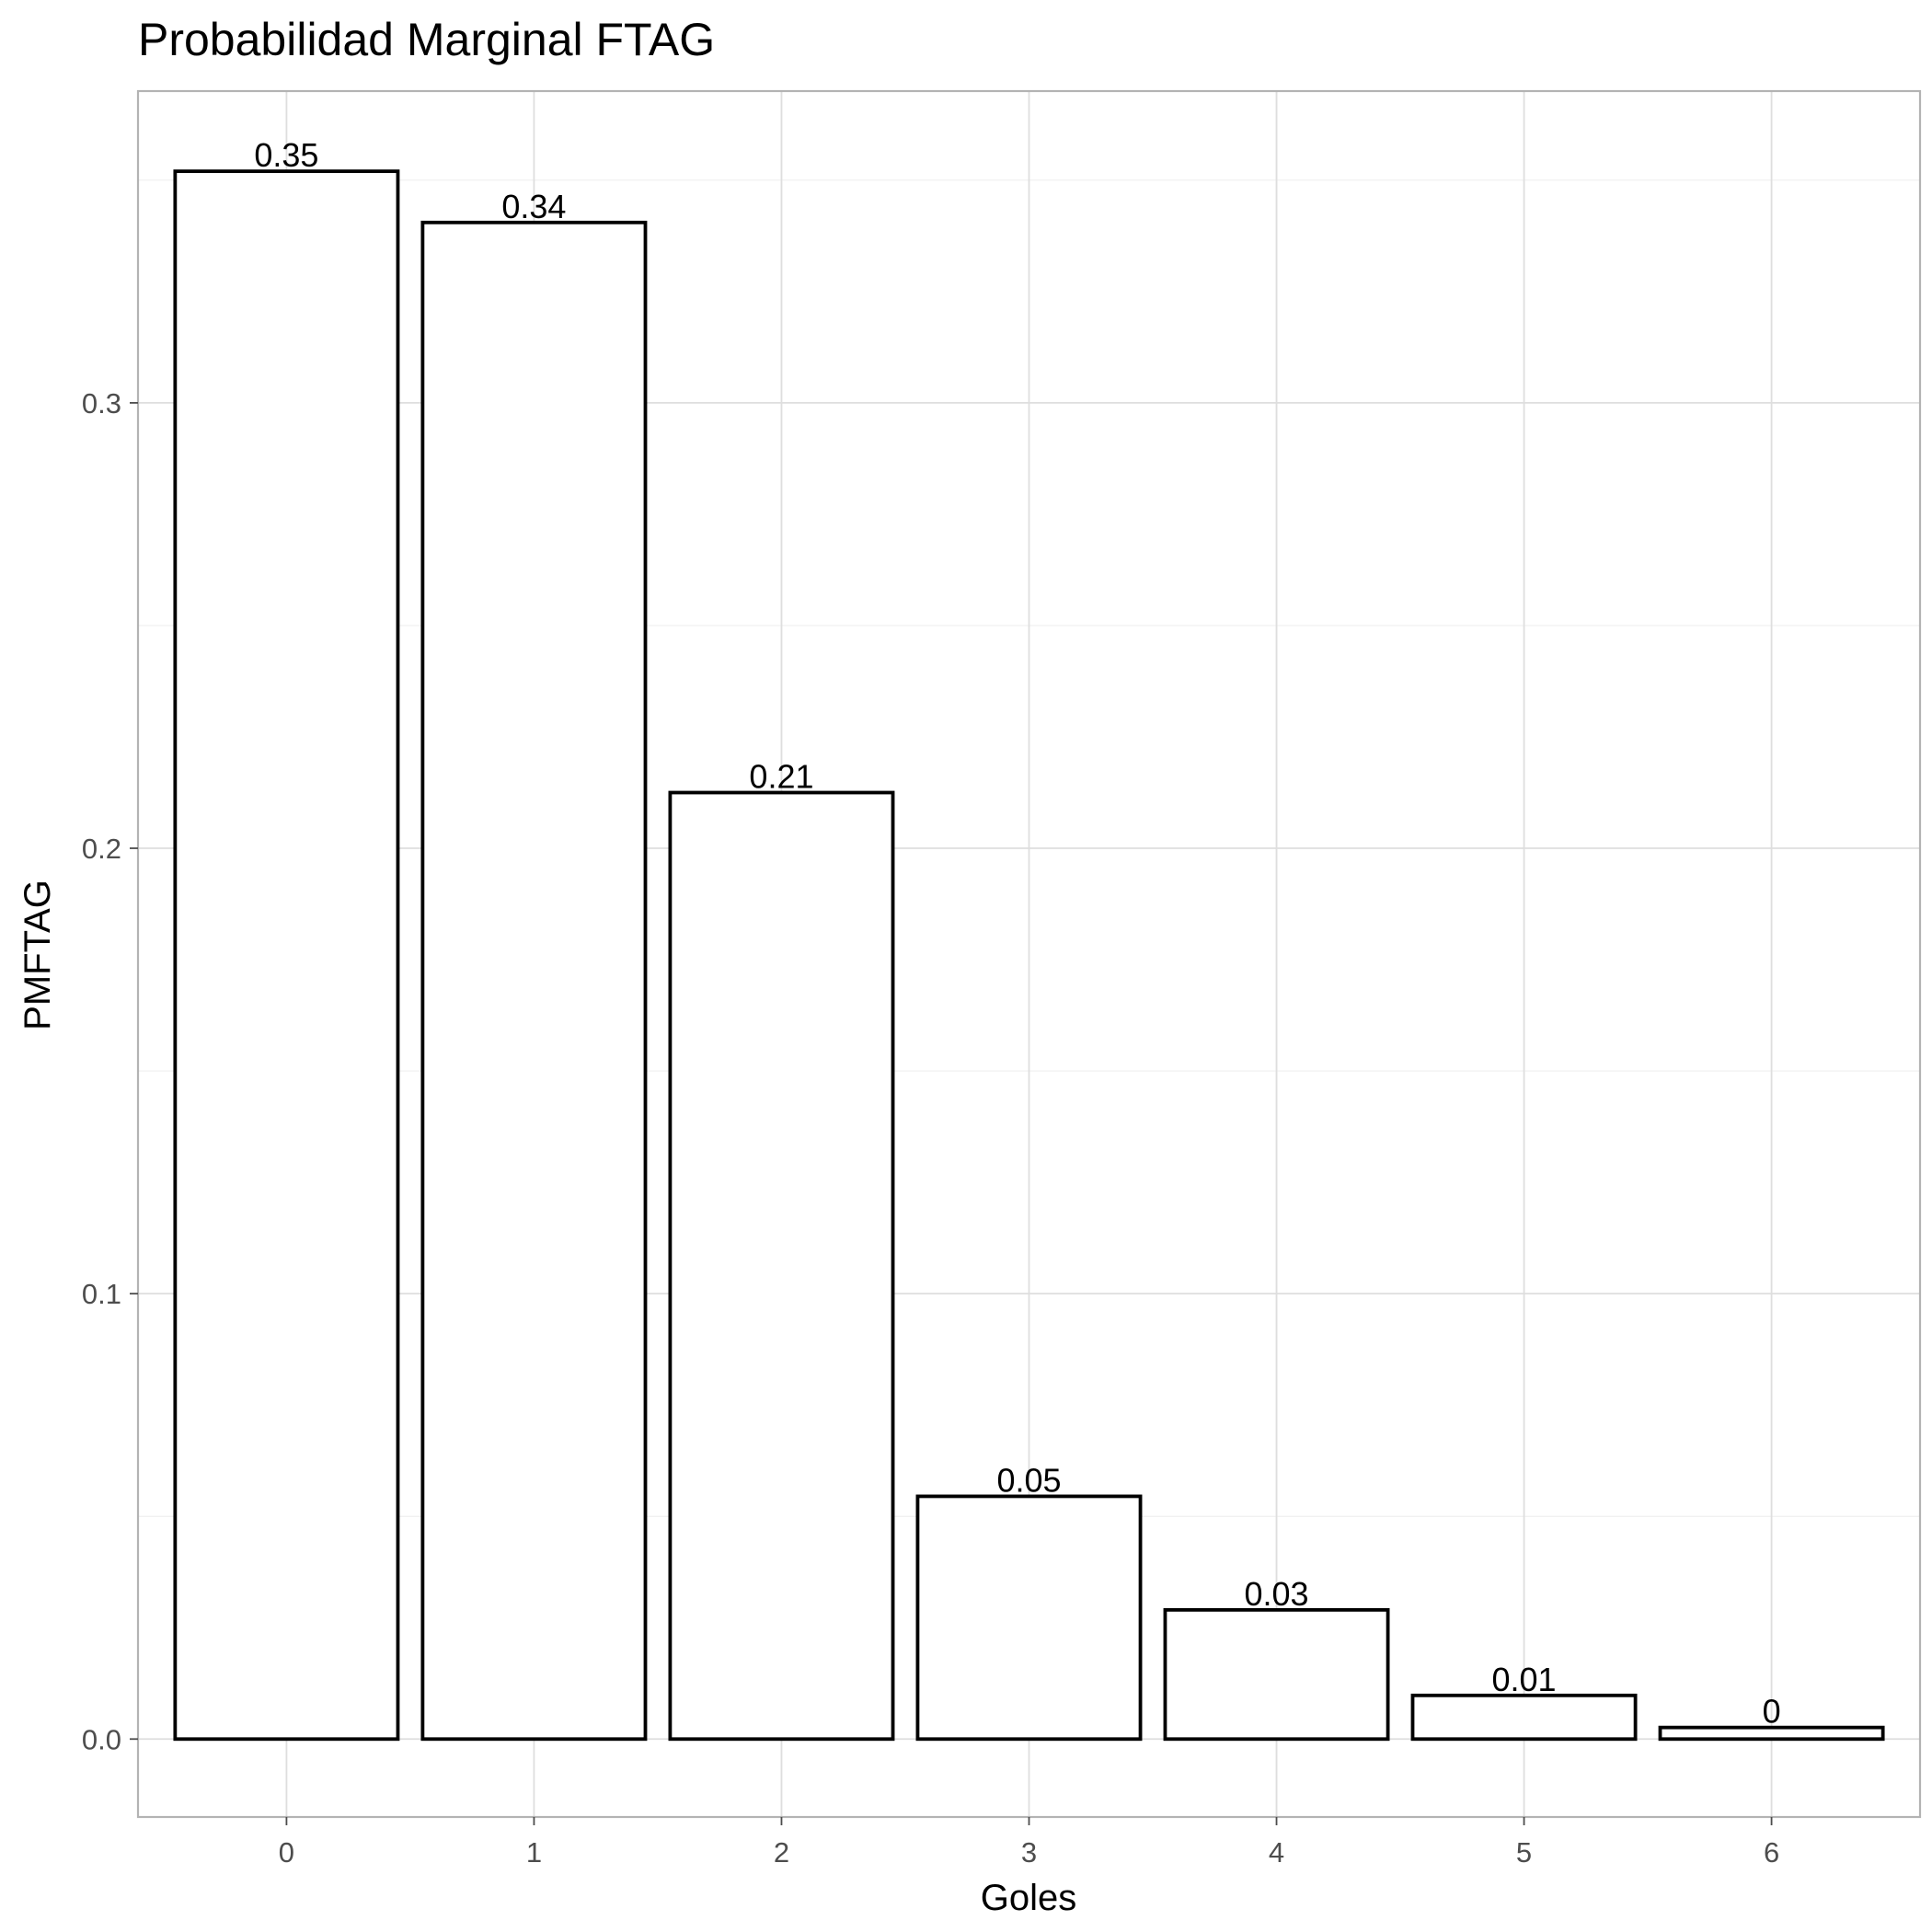 This screenshot has height=1932, width=1932. Describe the element at coordinates (1029, 1852) in the screenshot. I see `x-tick-label: 3` at that location.